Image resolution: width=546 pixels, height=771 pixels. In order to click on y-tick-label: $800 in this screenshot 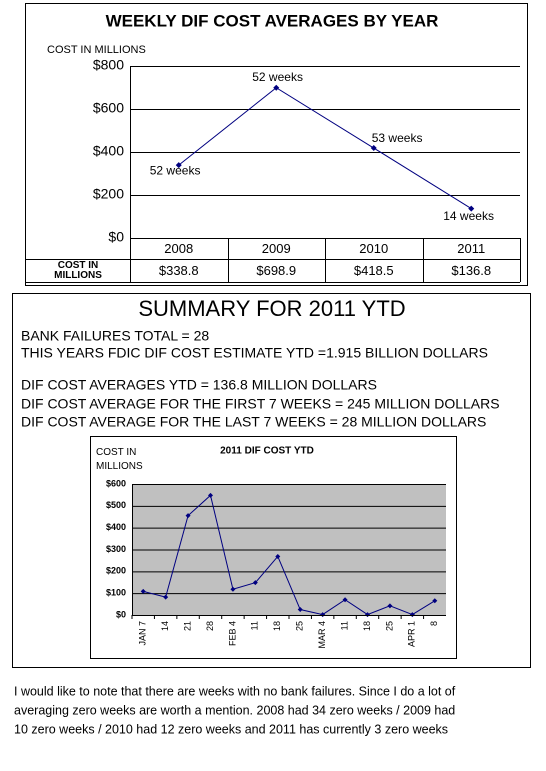, I will do `click(108, 65)`.